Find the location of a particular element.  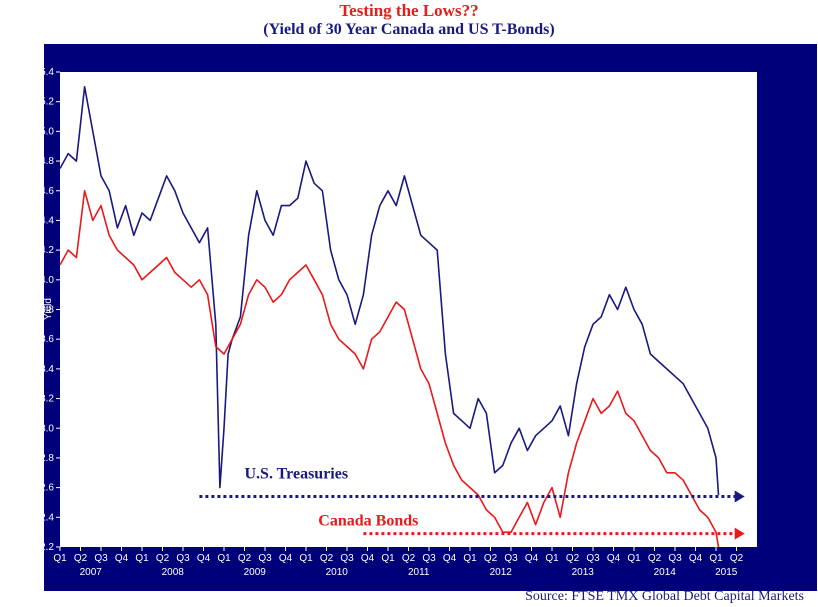

y-tick-label: 3.6 is located at coordinates (49, 339).